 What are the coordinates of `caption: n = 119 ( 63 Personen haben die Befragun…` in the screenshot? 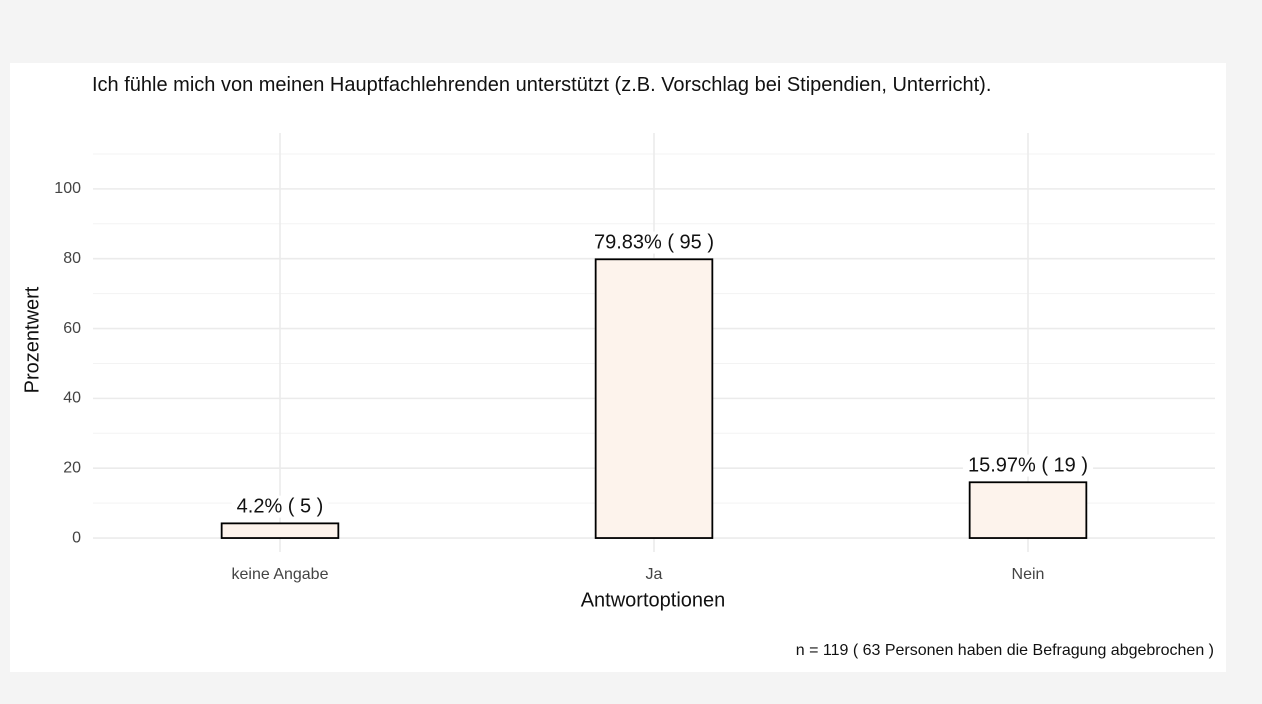 It's located at (1005, 650).